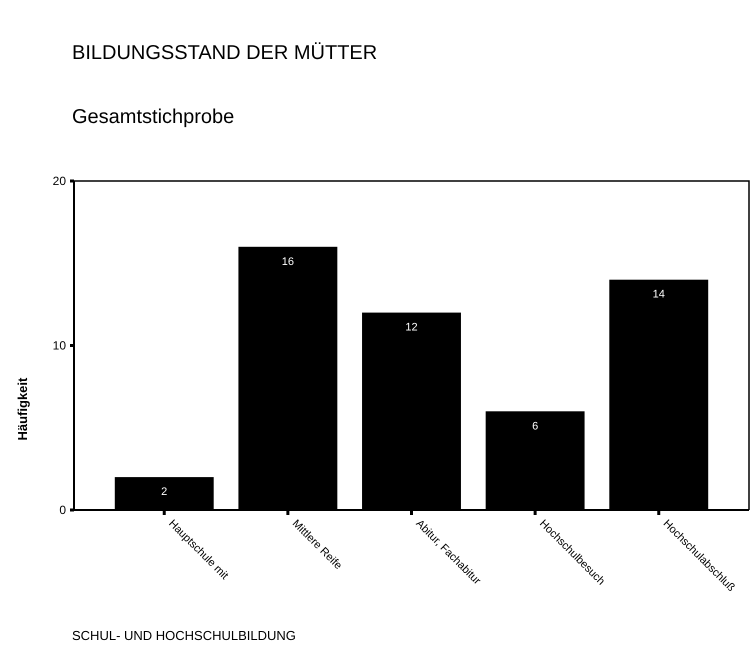 This screenshot has height=668, width=752. What do you see at coordinates (288, 262) in the screenshot?
I see `data-label: 16` at bounding box center [288, 262].